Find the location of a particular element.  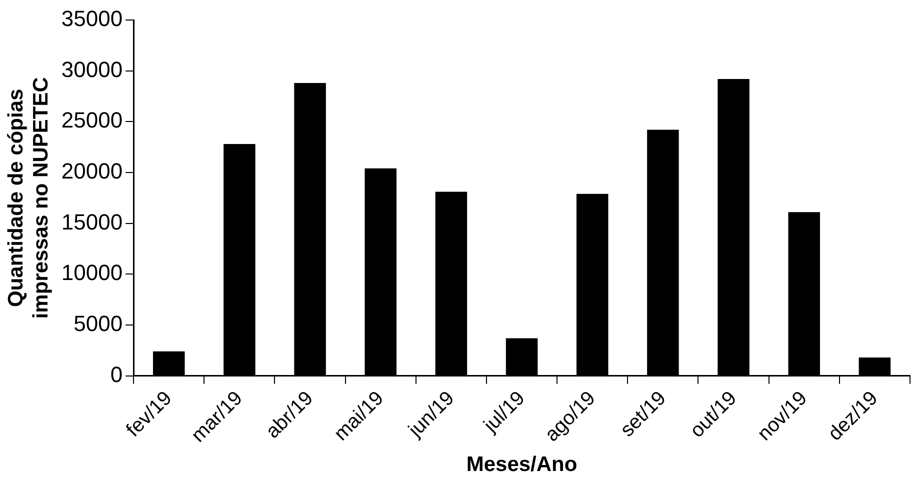

y-tick-label: 5000 is located at coordinates (98, 323).